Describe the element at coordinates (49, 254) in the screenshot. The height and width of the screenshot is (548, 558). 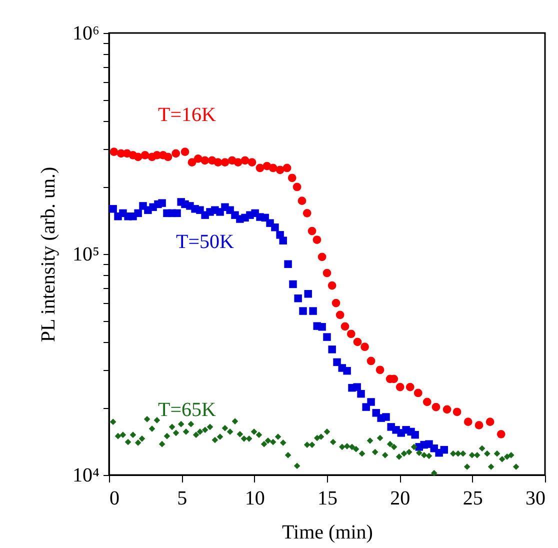
I see `y-axis-title: PL intensity (arb. un.)` at that location.